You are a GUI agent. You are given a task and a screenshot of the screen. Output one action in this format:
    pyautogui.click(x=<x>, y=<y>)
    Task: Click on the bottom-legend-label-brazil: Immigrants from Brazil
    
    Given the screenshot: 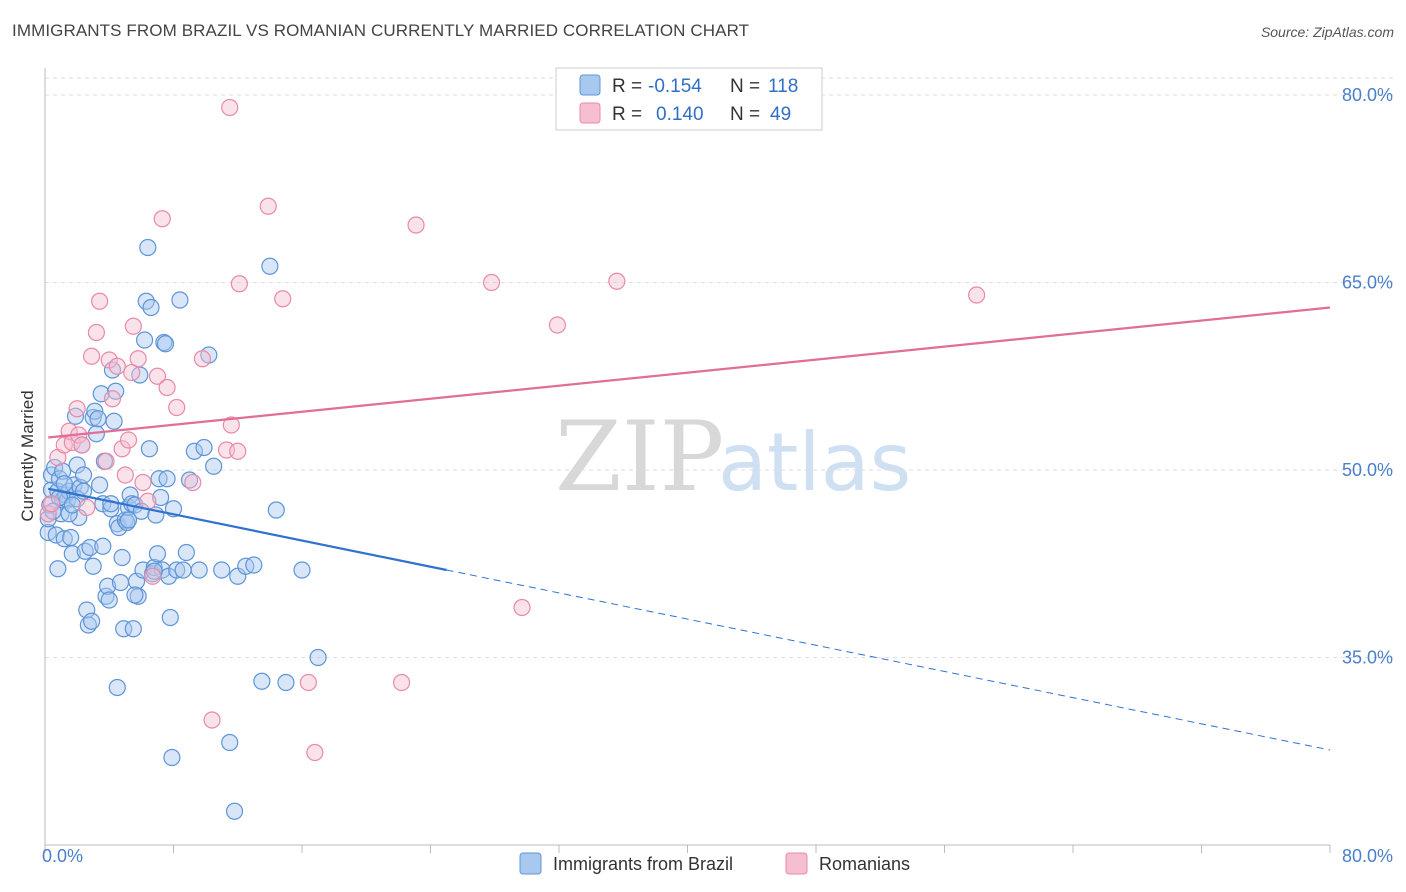 What is the action you would take?
    pyautogui.click(x=643, y=864)
    